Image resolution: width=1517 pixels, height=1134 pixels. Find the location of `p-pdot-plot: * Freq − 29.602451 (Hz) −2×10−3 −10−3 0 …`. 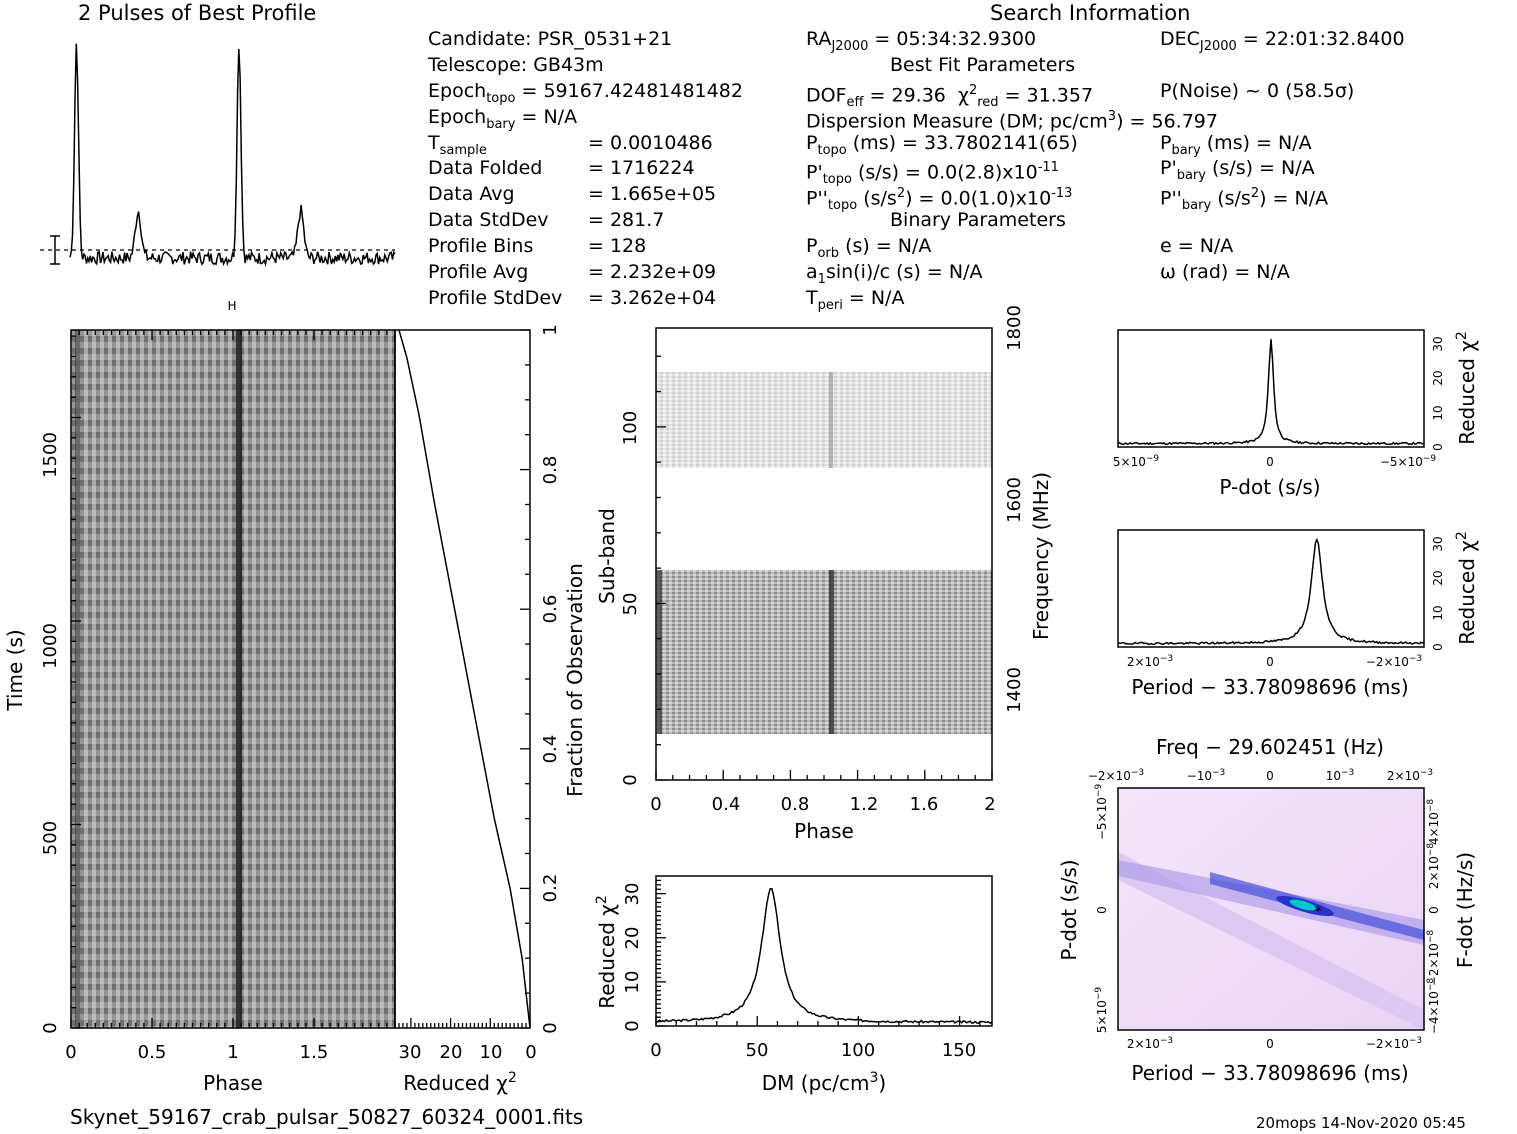

p-pdot-plot: * Freq − 29.602451 (Hz) −2×10−3 −10−3 0 … is located at coordinates (1267, 910).